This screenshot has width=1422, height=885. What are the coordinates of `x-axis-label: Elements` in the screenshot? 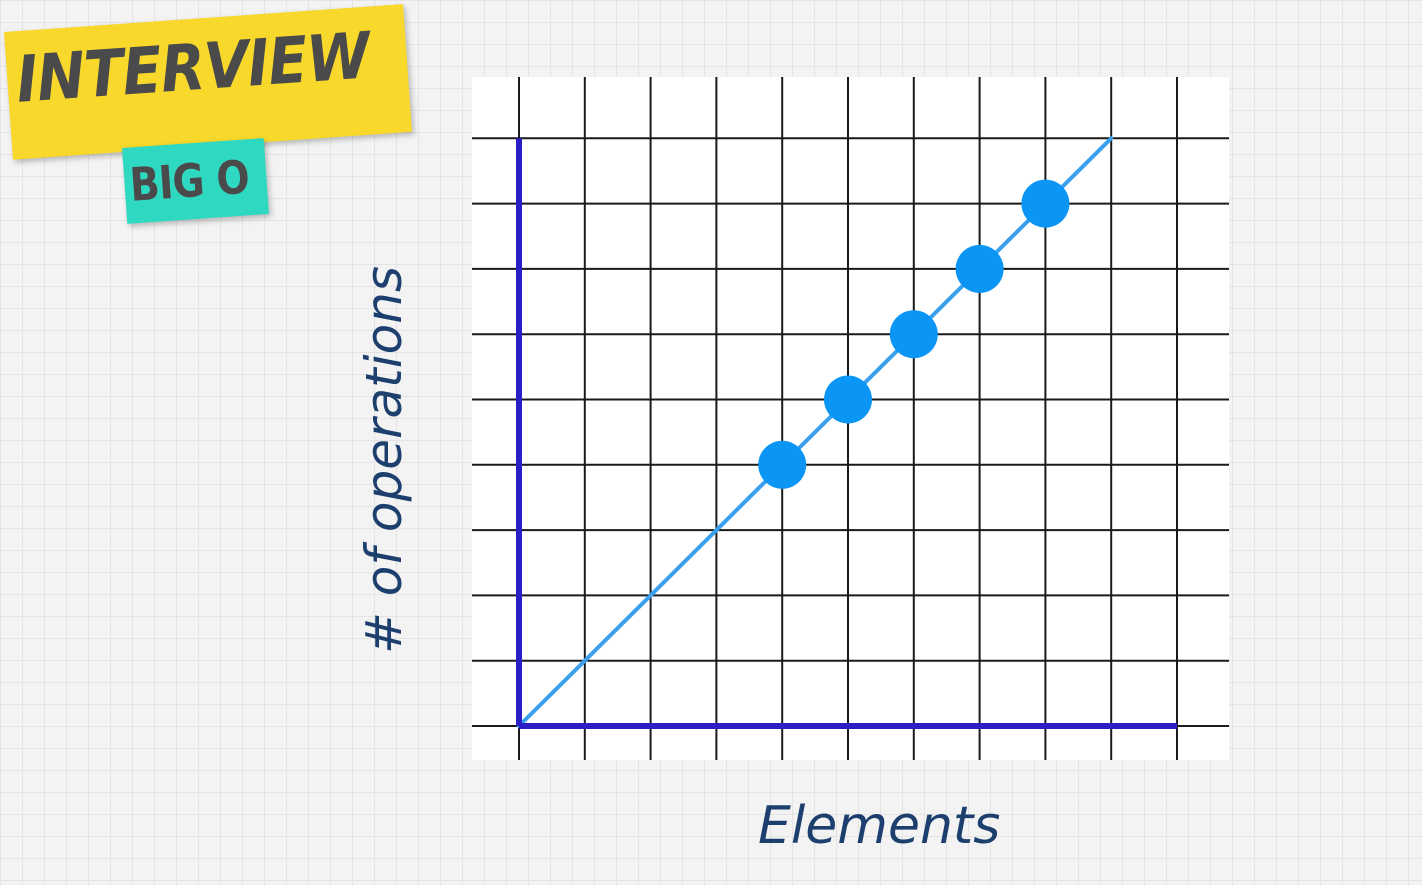 It's located at (879, 826).